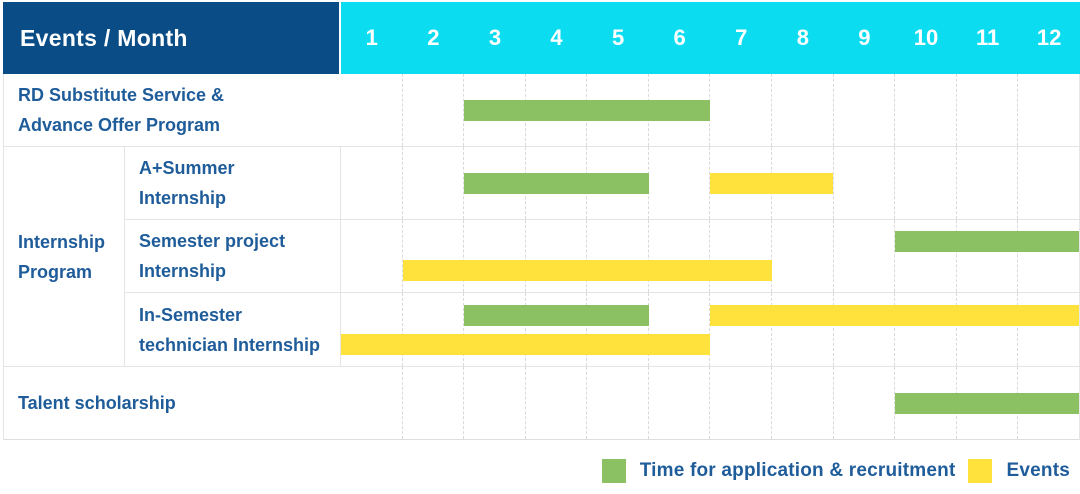 The width and height of the screenshot is (1080, 494). Describe the element at coordinates (987, 37) in the screenshot. I see `month-header-11: 11` at that location.